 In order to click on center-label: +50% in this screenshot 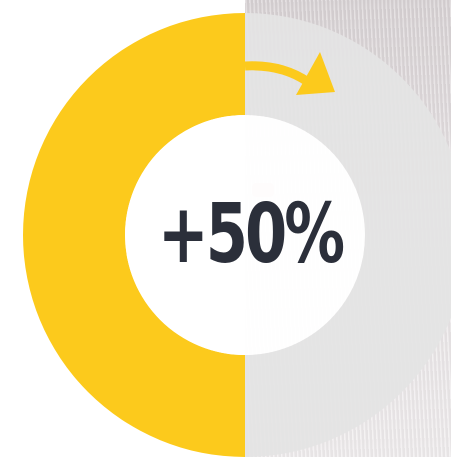, I will do `click(251, 234)`.